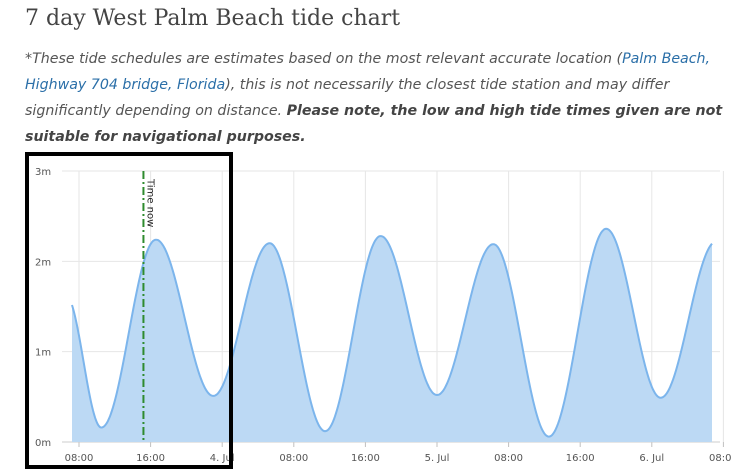 This screenshot has height=474, width=731. I want to click on x-tick-label: 6. Jul, so click(651, 458).